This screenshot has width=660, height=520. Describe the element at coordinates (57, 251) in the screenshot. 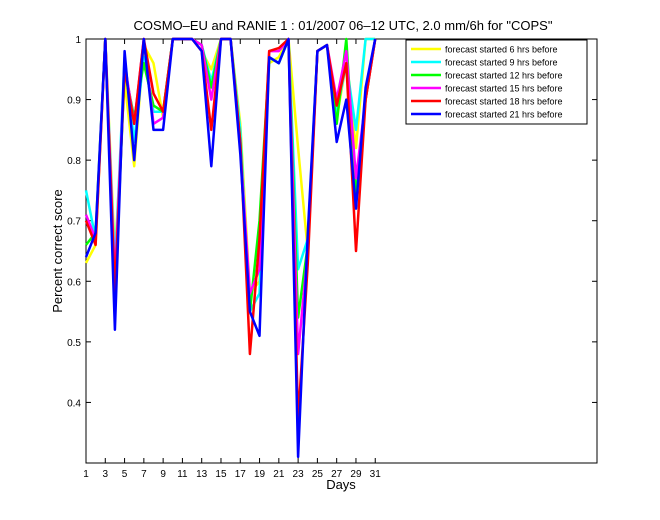

I see `y-axis-label: Percent correct score` at that location.